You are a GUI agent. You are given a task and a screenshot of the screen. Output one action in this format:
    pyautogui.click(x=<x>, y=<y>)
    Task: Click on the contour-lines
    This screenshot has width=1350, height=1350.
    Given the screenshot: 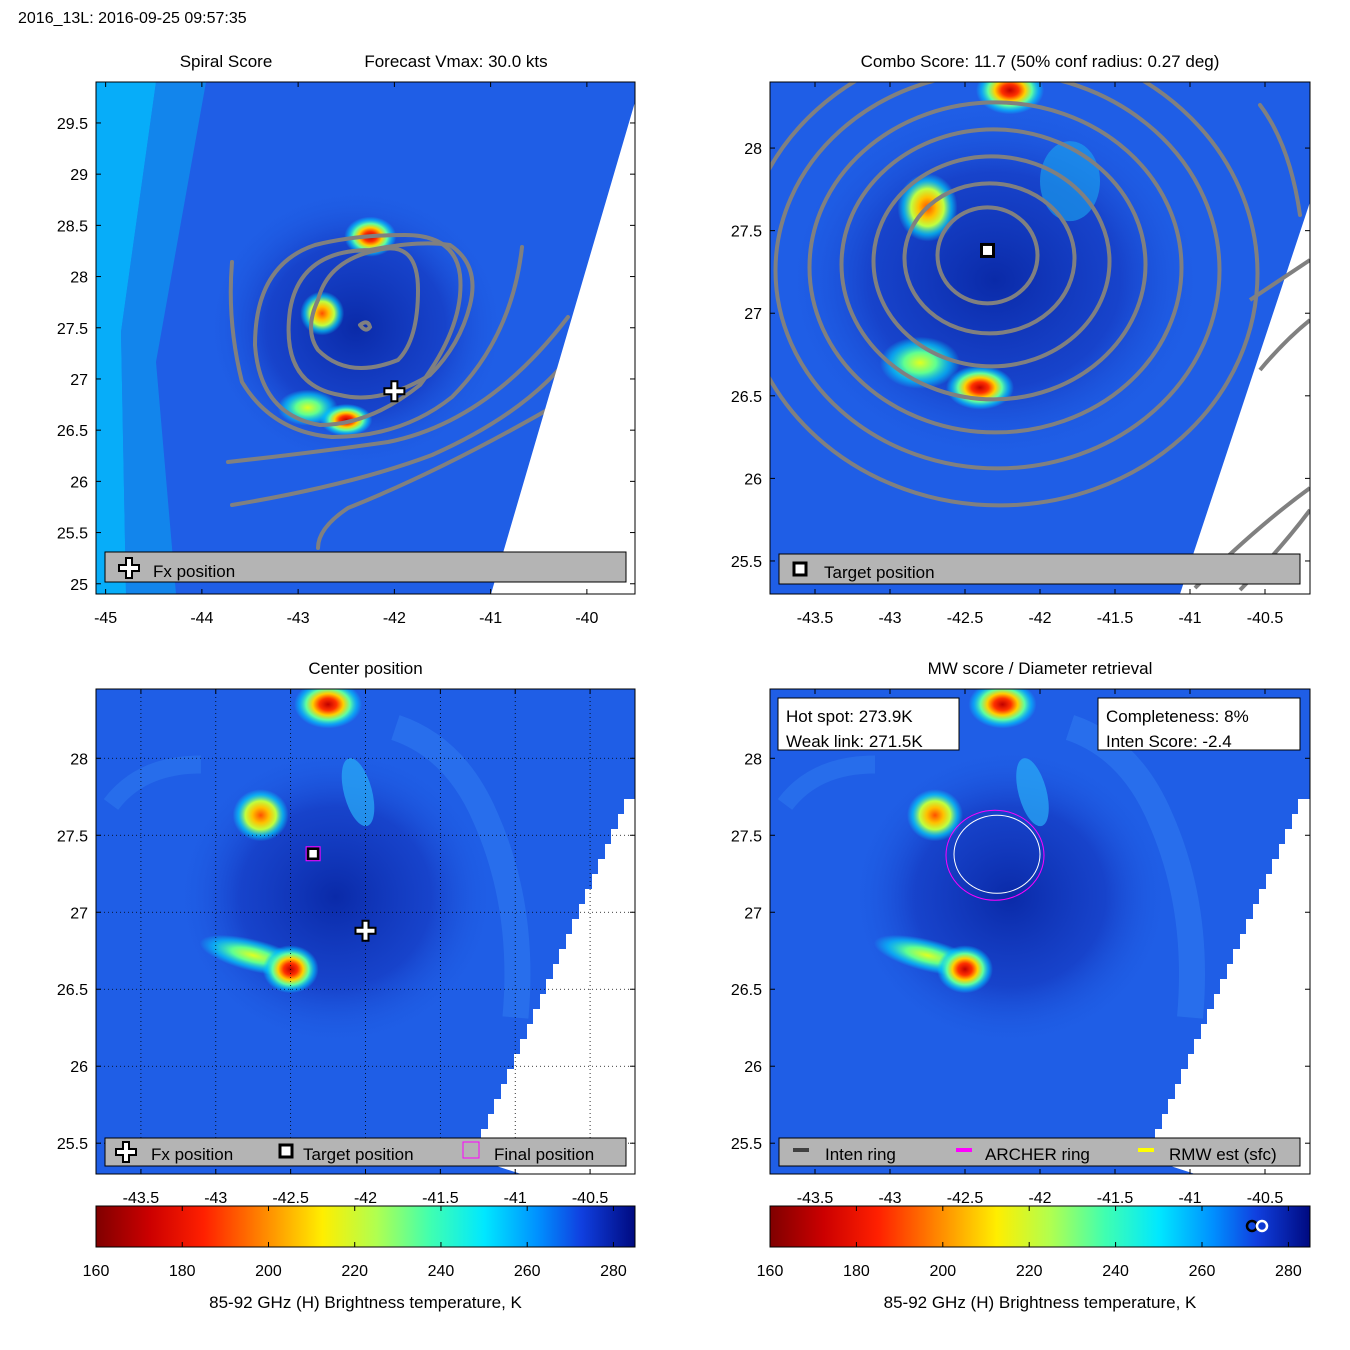 What is the action you would take?
    pyautogui.click(x=398, y=391)
    